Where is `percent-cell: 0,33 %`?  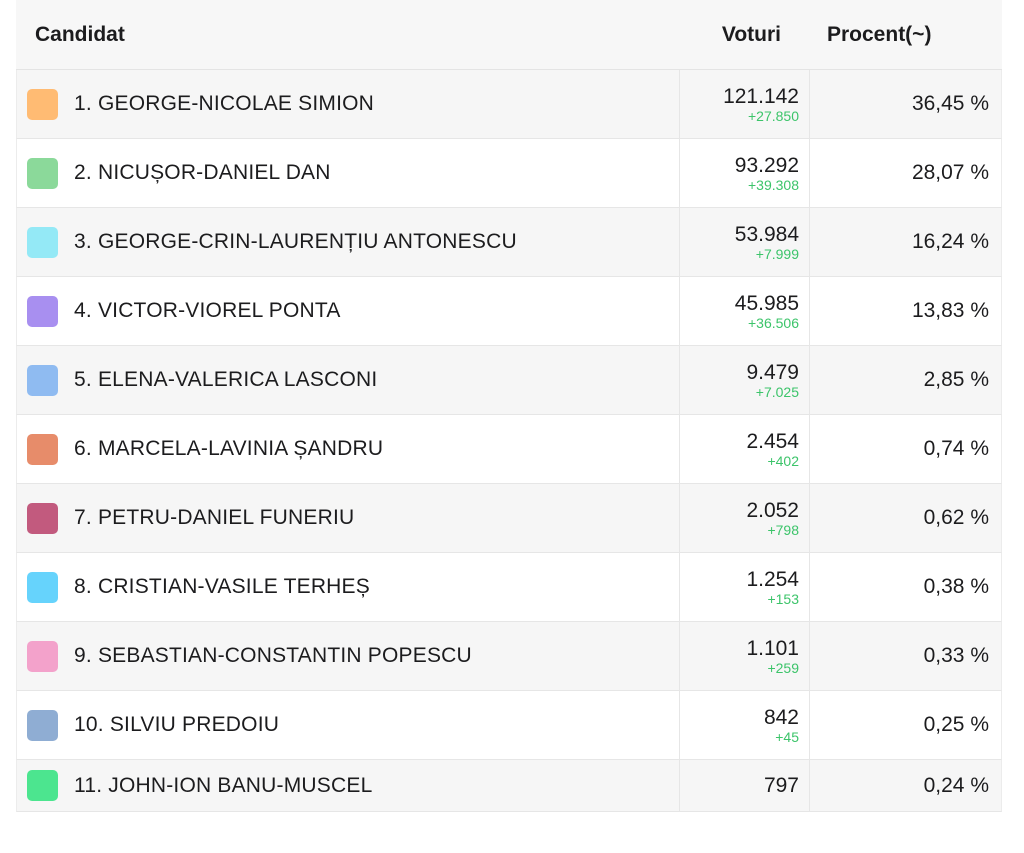 percent-cell: 0,33 % is located at coordinates (956, 655).